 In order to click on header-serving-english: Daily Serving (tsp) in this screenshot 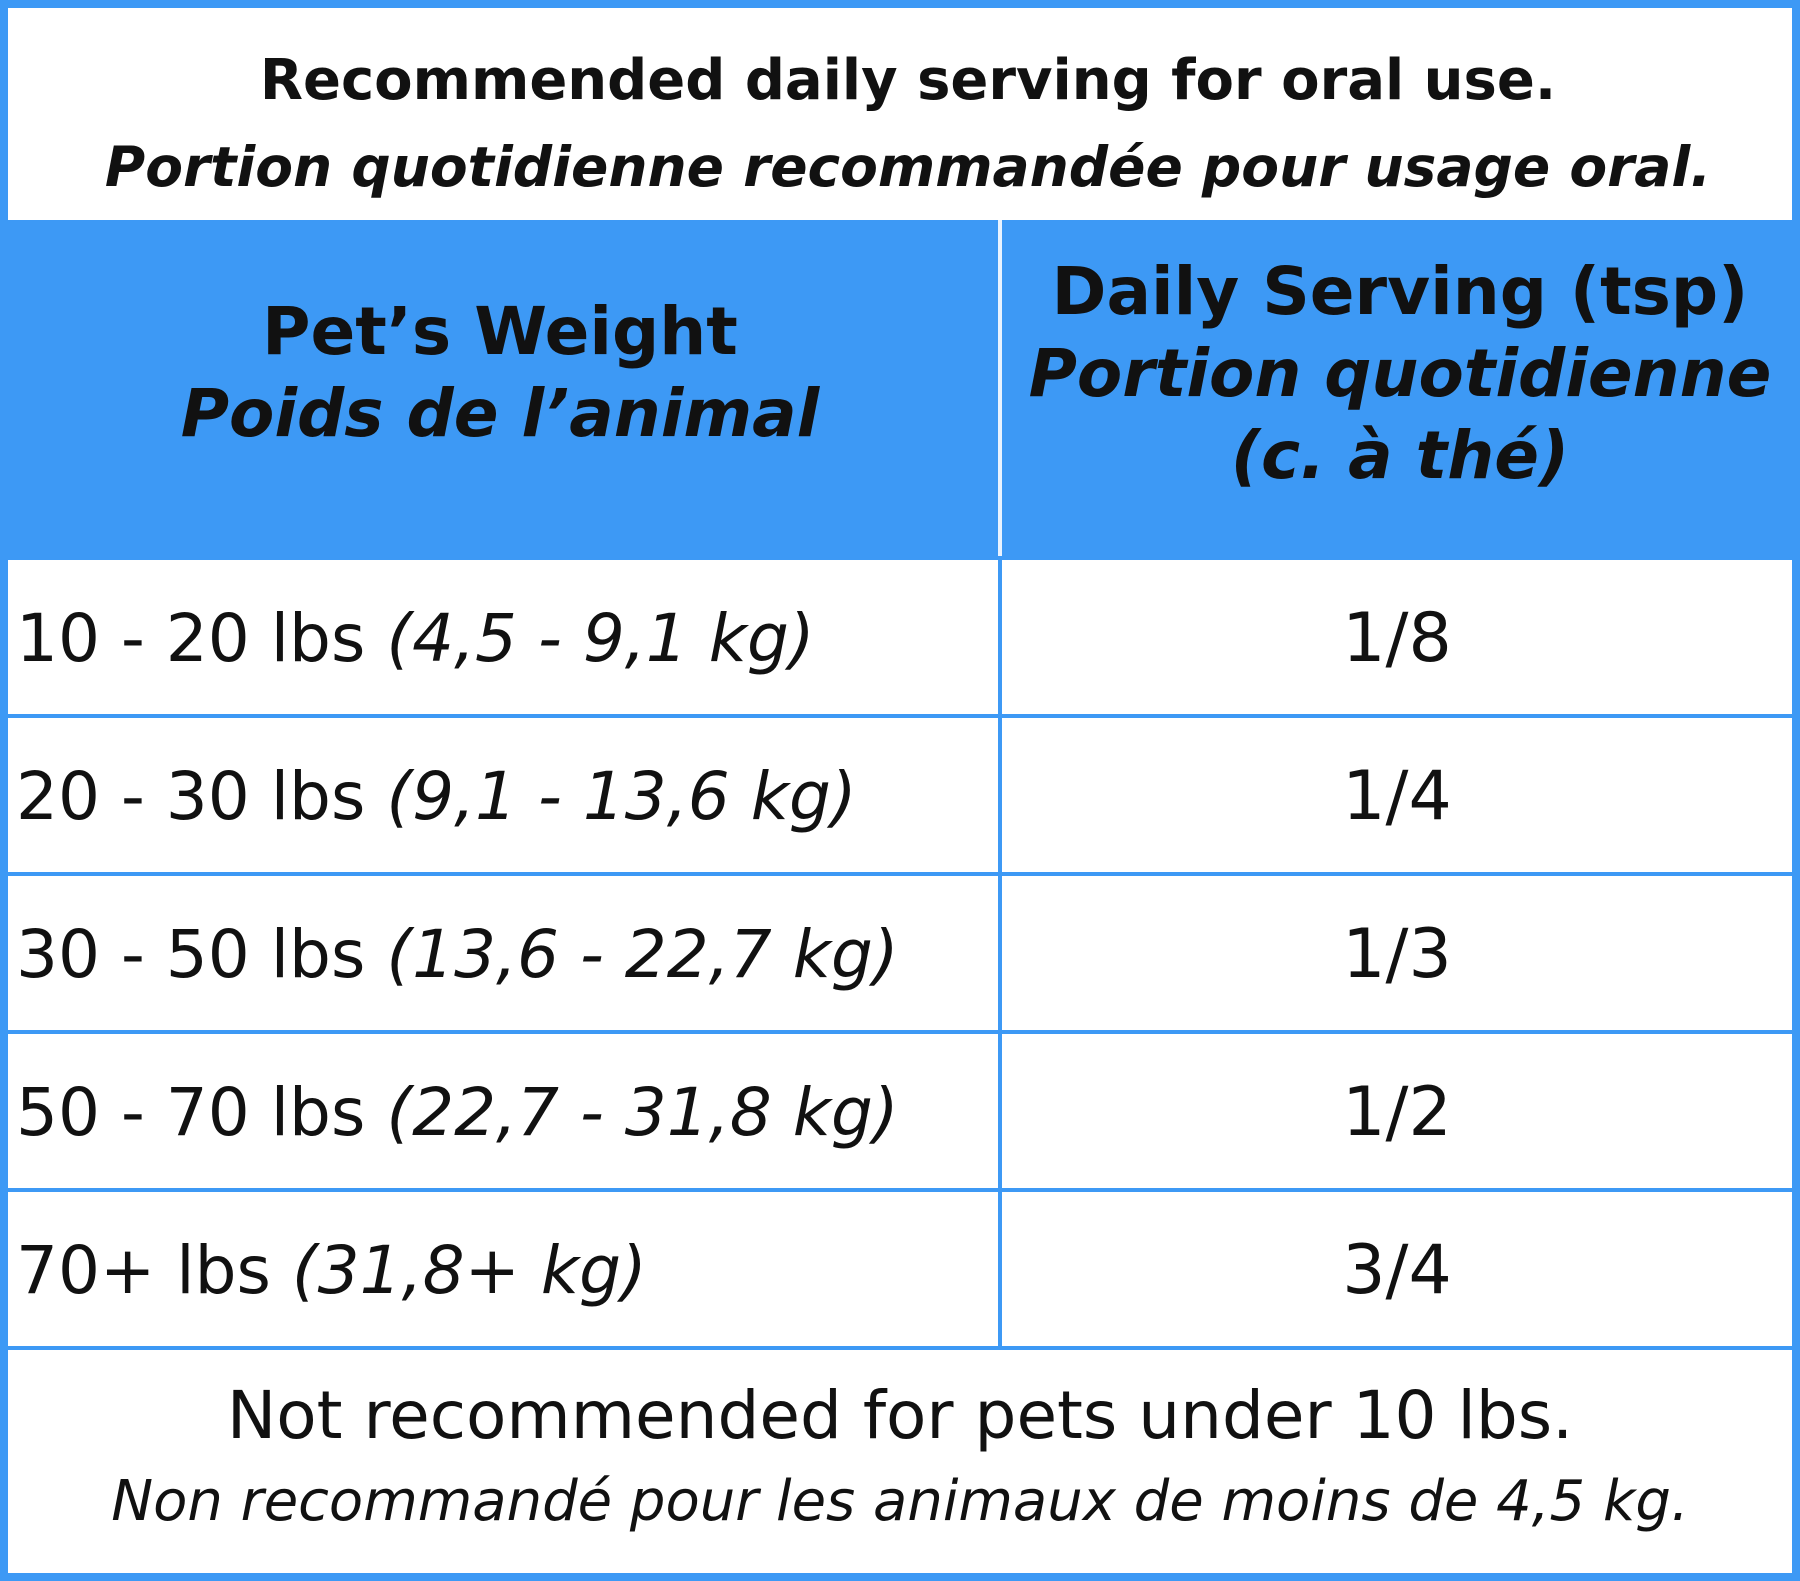, I will do `click(1400, 291)`.